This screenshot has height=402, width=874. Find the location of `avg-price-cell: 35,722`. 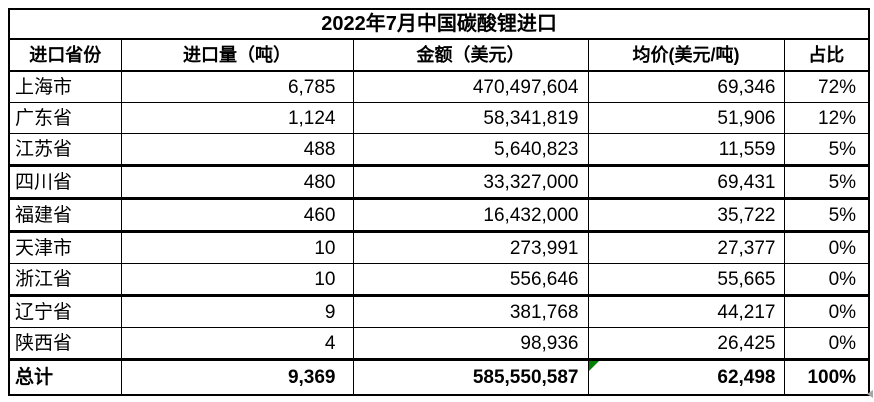

avg-price-cell: 35,722 is located at coordinates (686, 215).